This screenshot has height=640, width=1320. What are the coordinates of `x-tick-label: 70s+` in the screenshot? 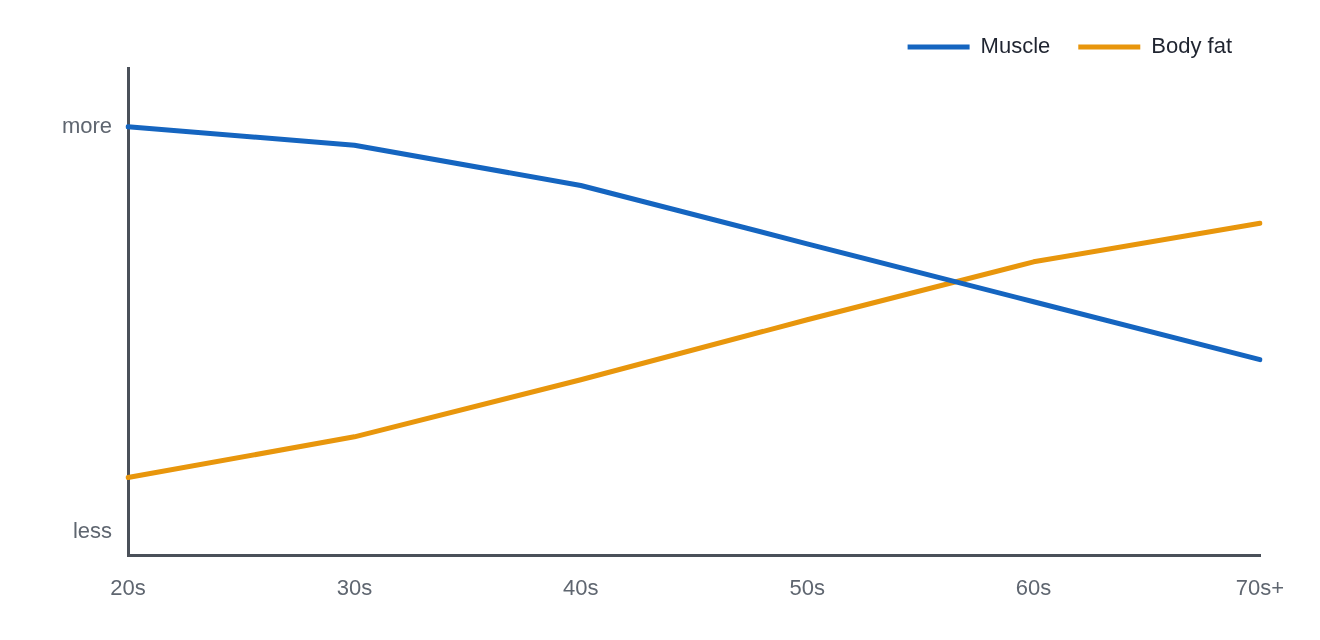 It's located at (1260, 587).